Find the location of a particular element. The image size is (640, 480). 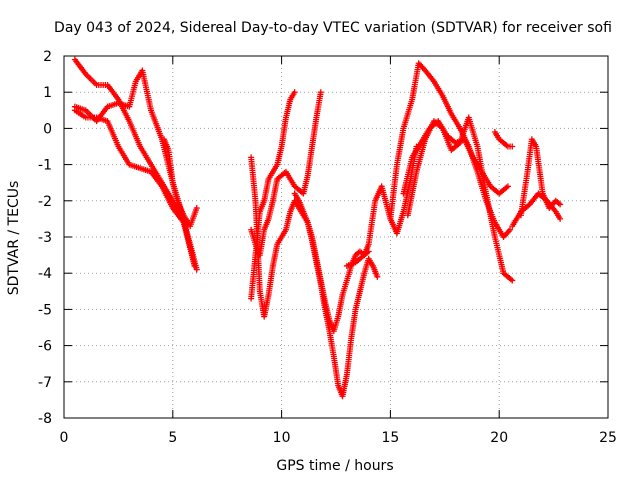

y-tick-label: -7 is located at coordinates (45, 383).